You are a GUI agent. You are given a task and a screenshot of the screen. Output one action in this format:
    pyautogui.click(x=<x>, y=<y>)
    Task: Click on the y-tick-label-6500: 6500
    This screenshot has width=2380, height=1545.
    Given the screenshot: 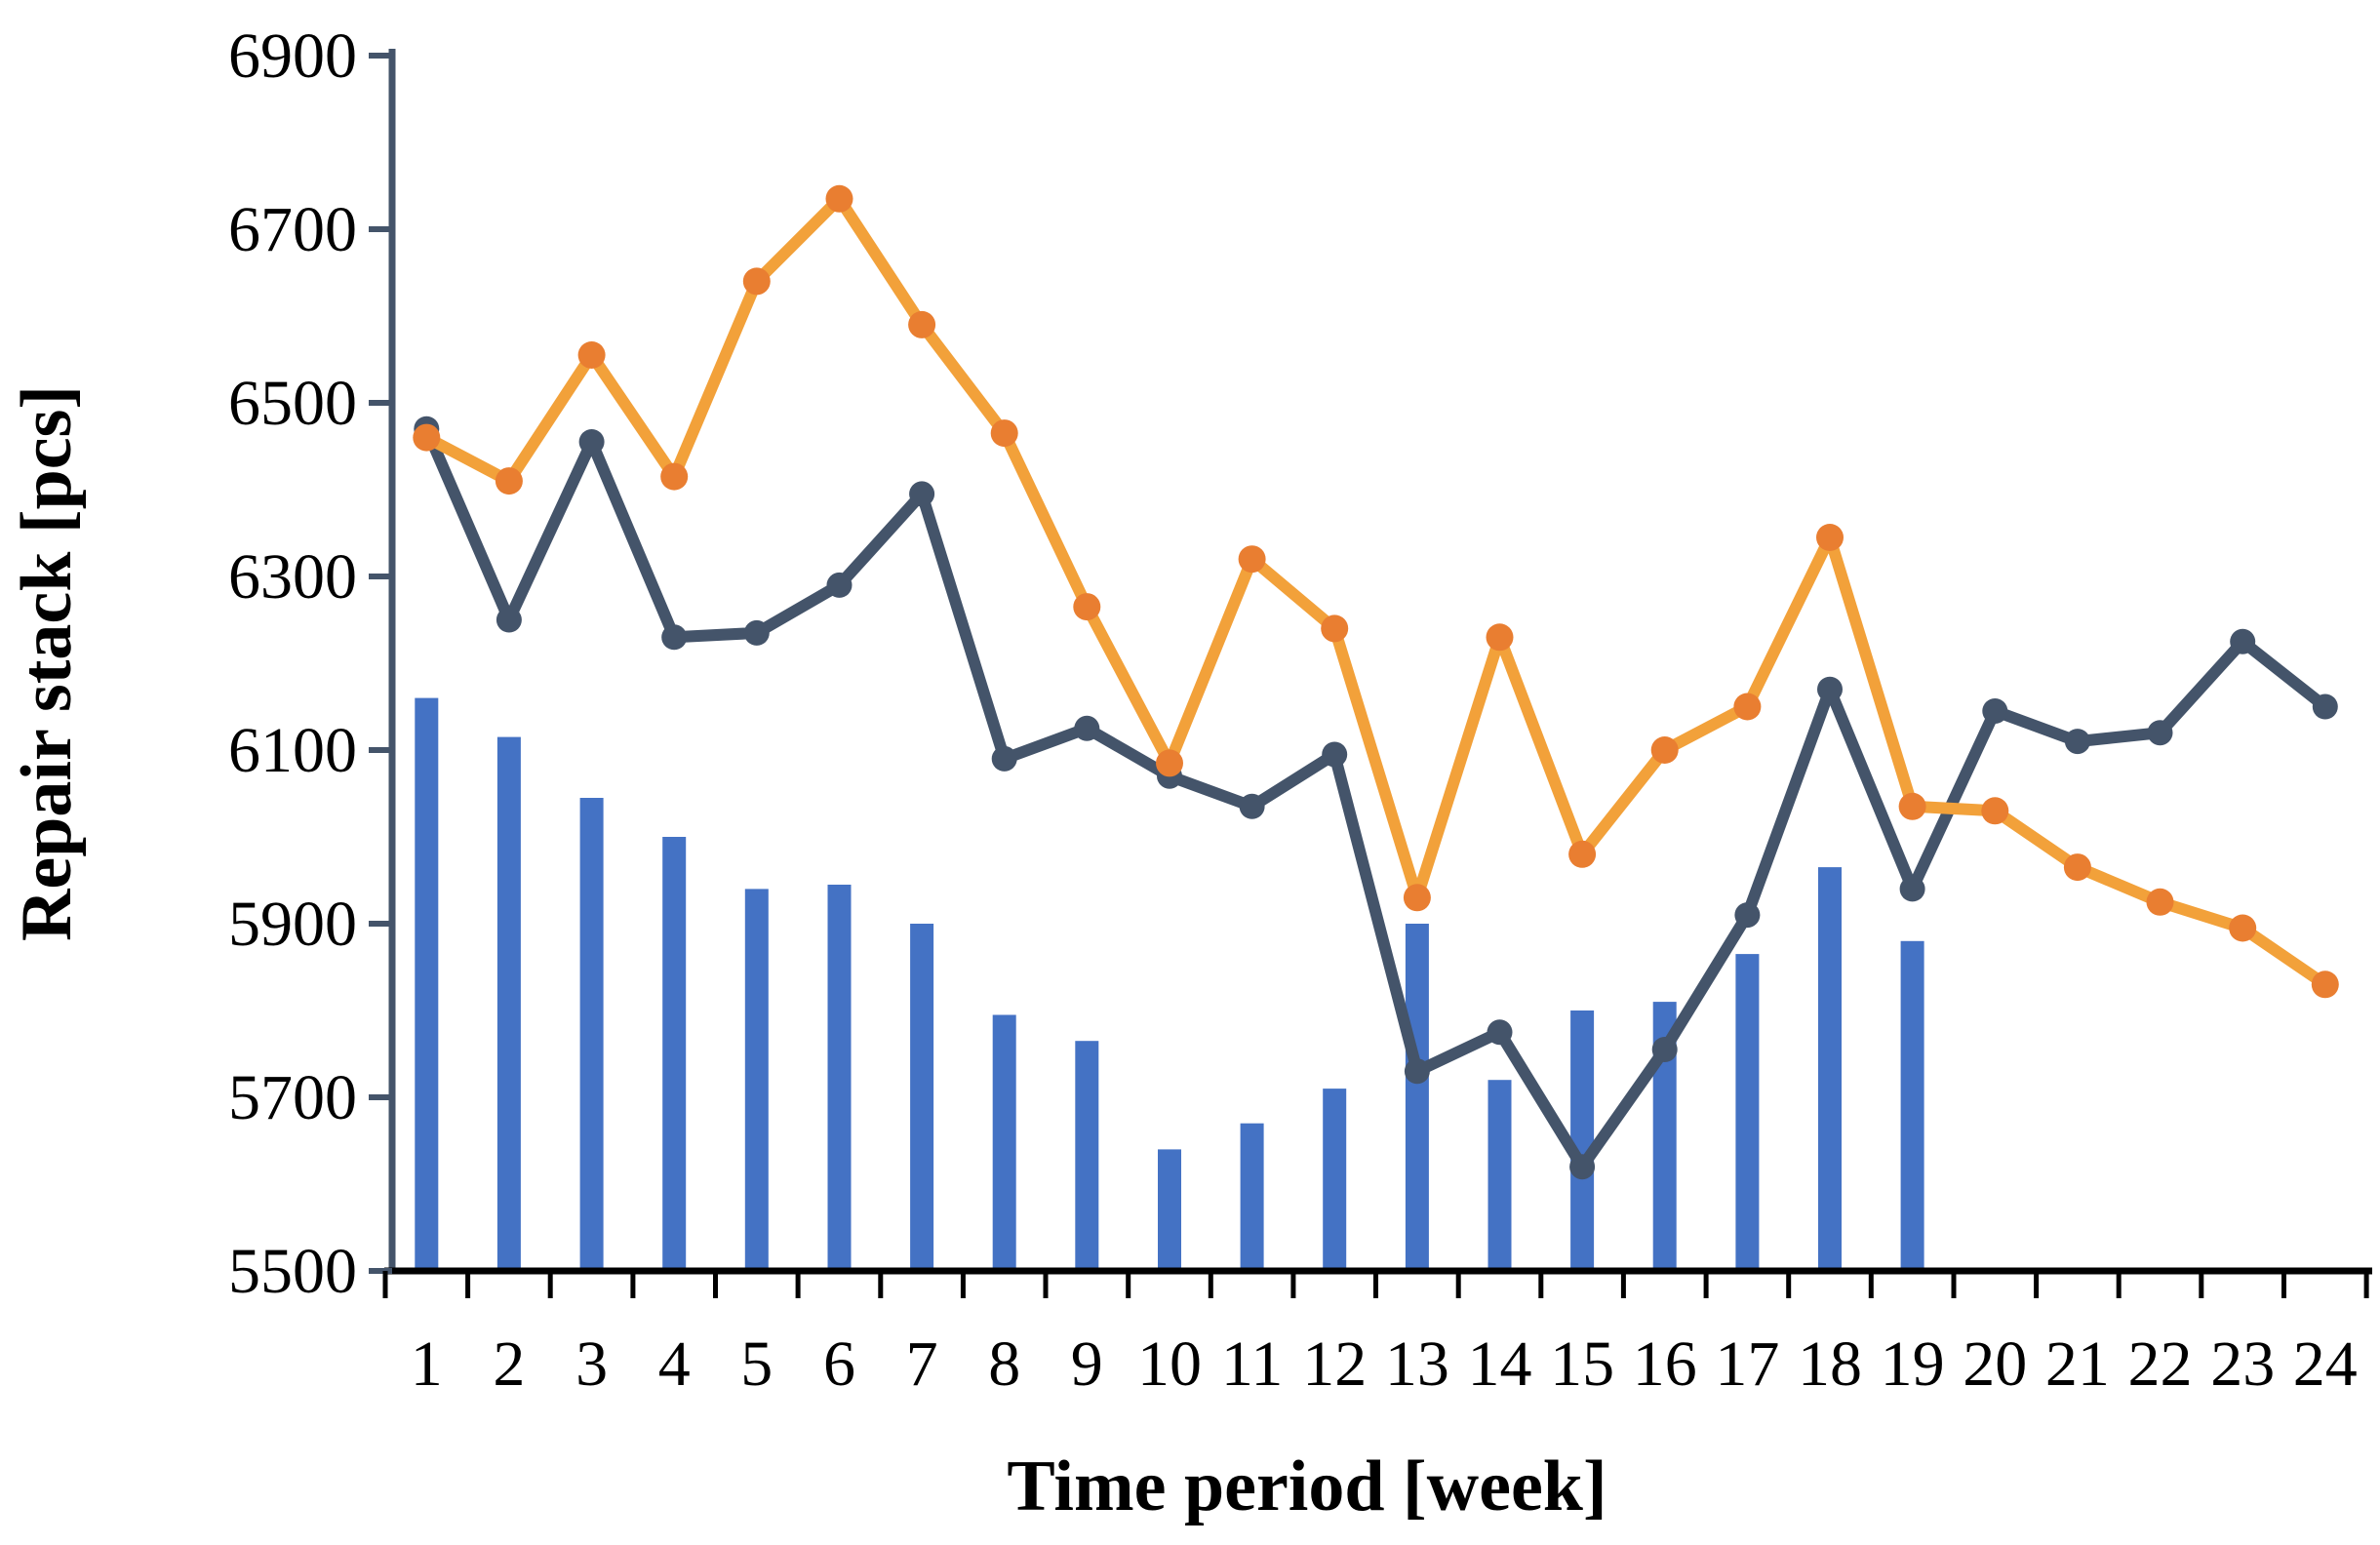 What is the action you would take?
    pyautogui.click(x=292, y=403)
    